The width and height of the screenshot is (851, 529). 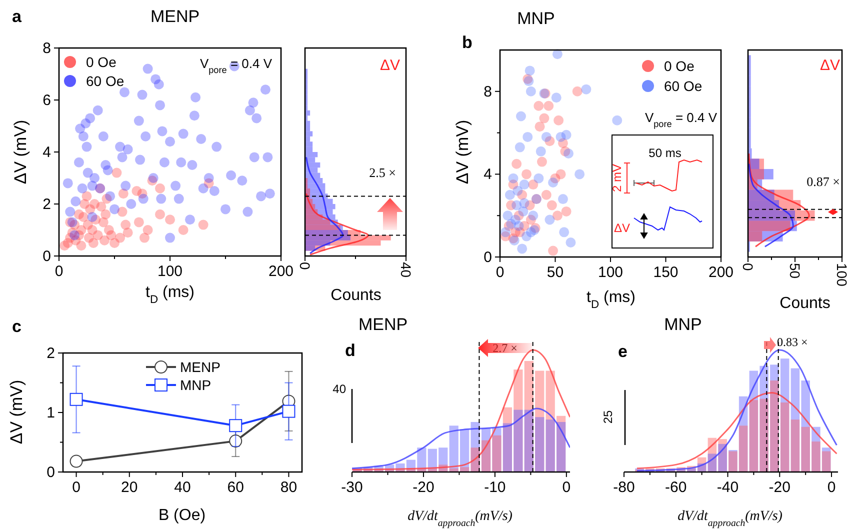 I want to click on x-tick-label: 80, so click(x=289, y=487).